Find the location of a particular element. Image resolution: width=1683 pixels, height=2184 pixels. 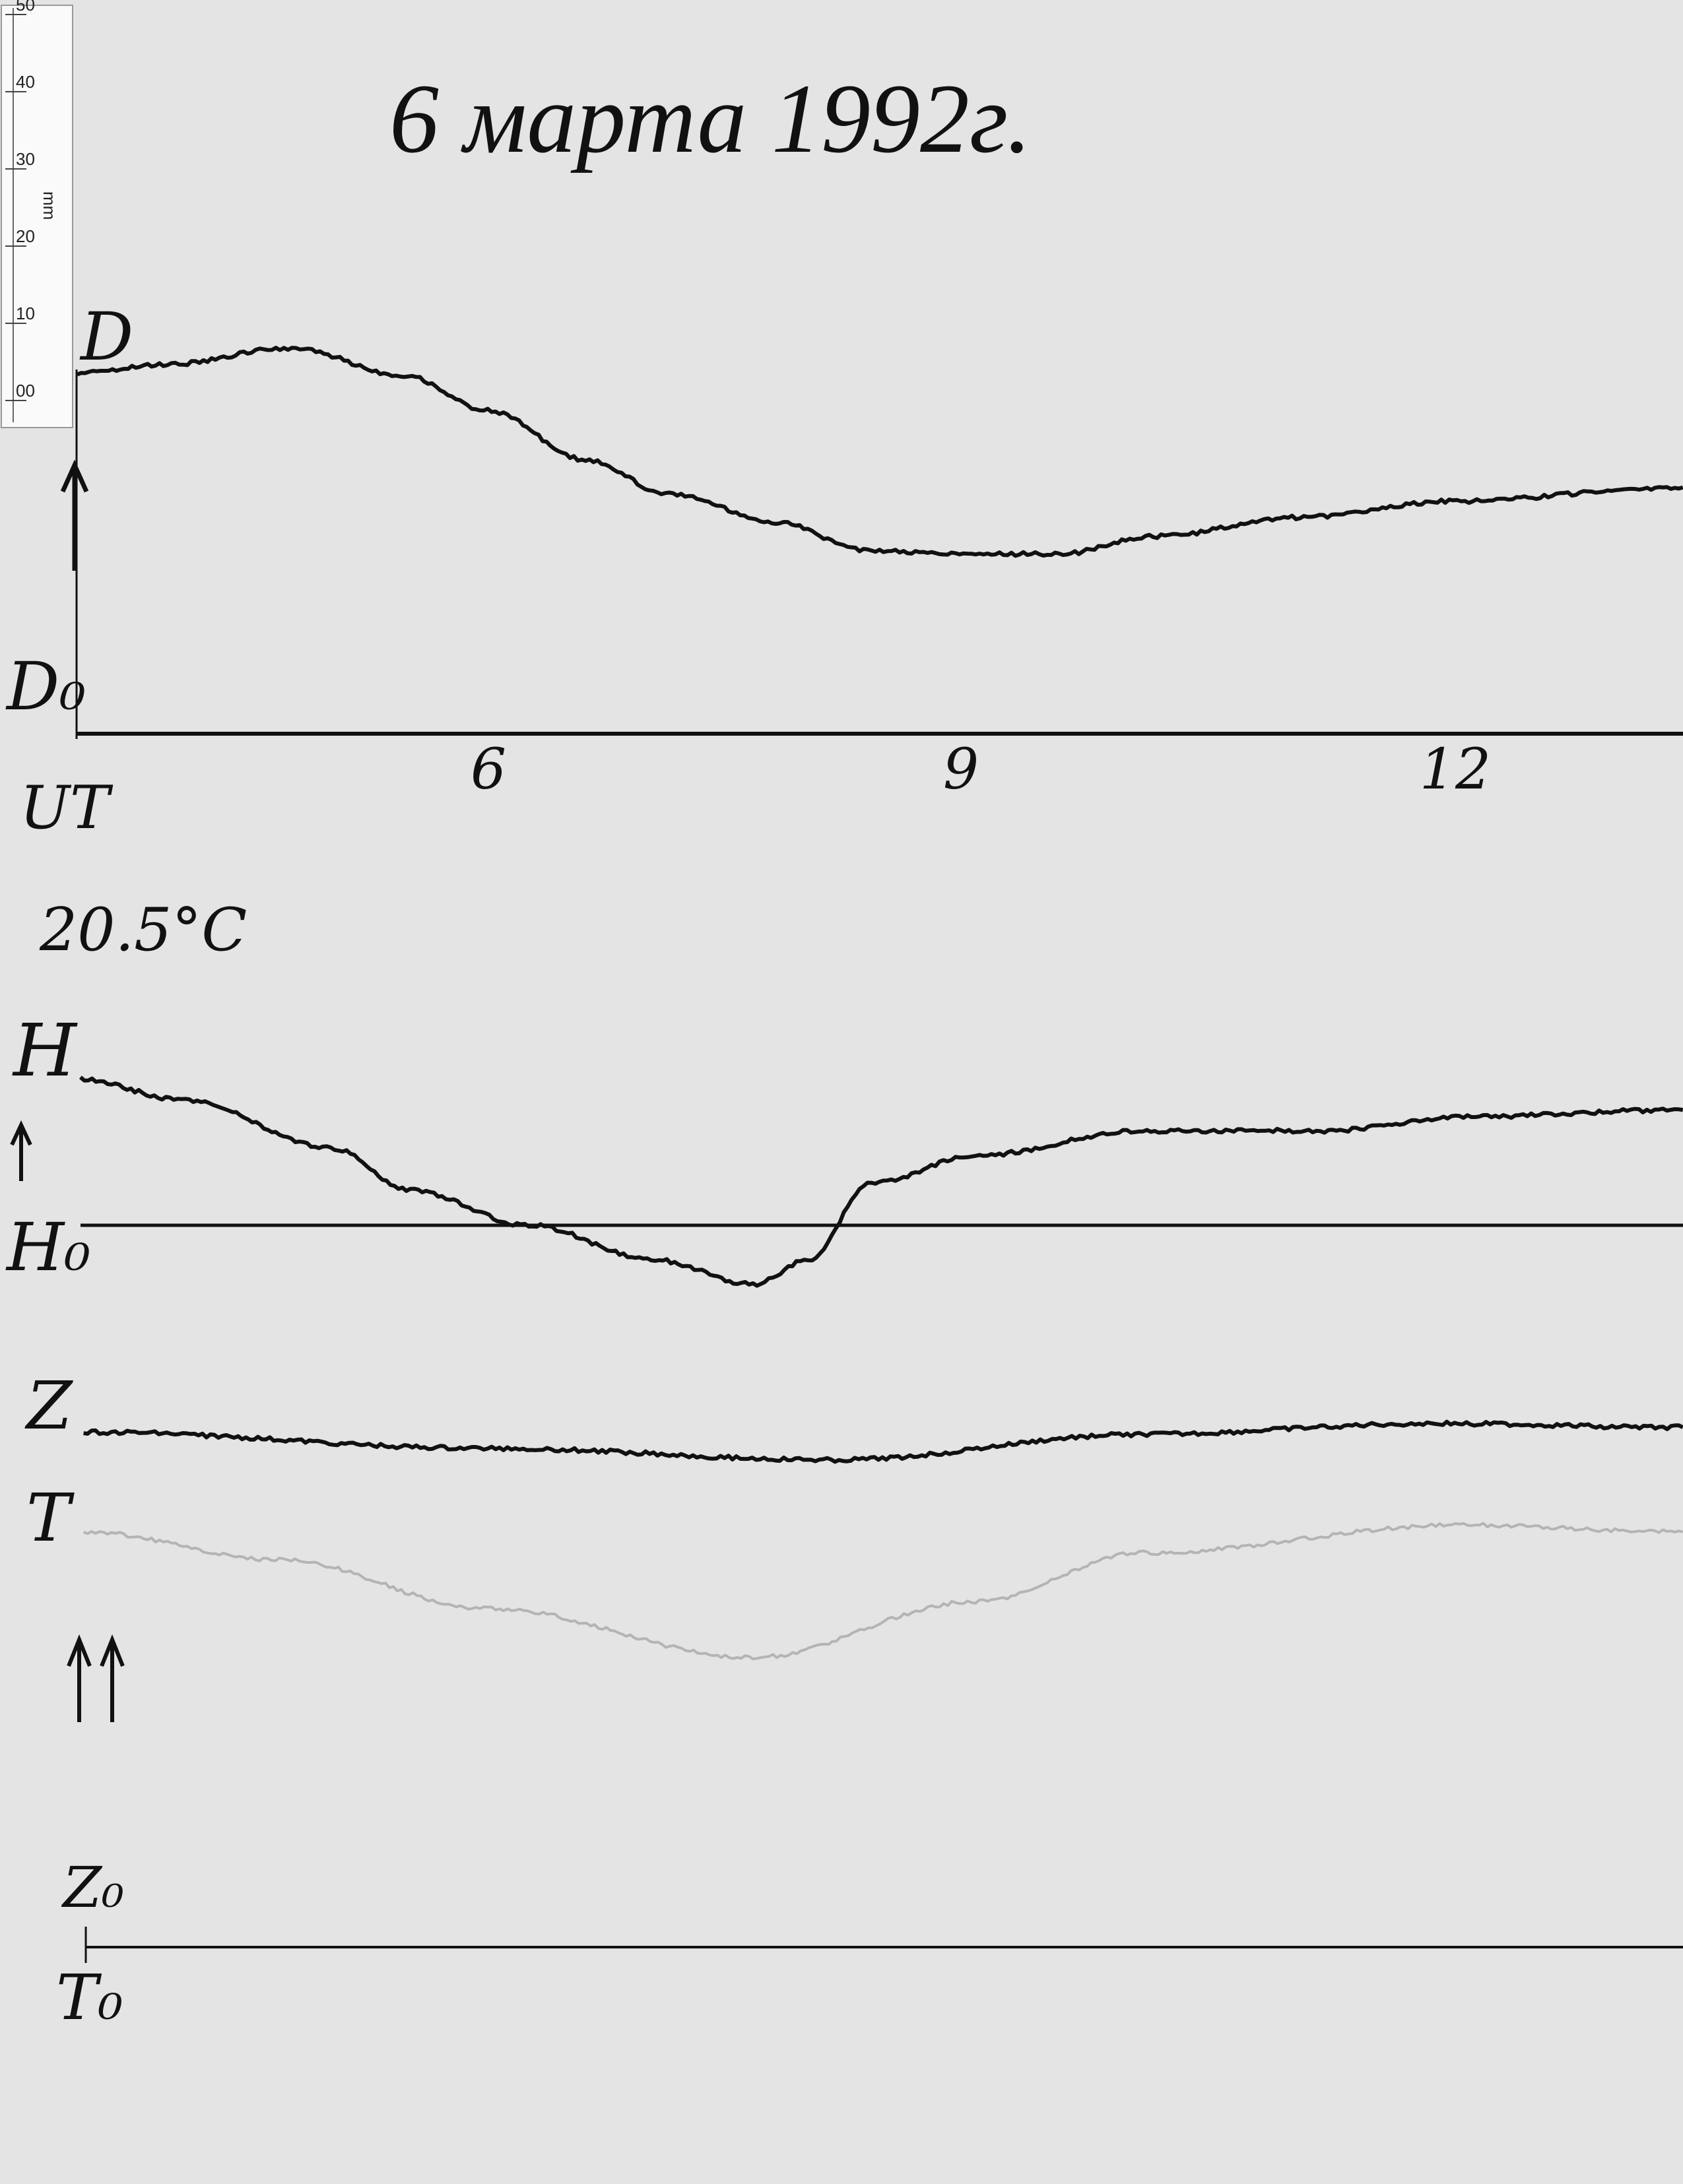

trace-z is located at coordinates (883, 1441).